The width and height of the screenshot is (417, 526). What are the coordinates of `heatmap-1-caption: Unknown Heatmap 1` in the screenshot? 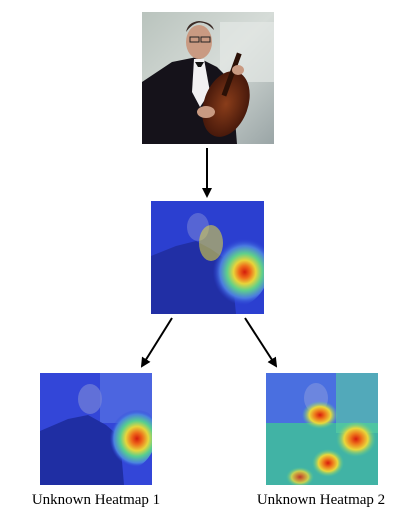 It's located at (96, 500).